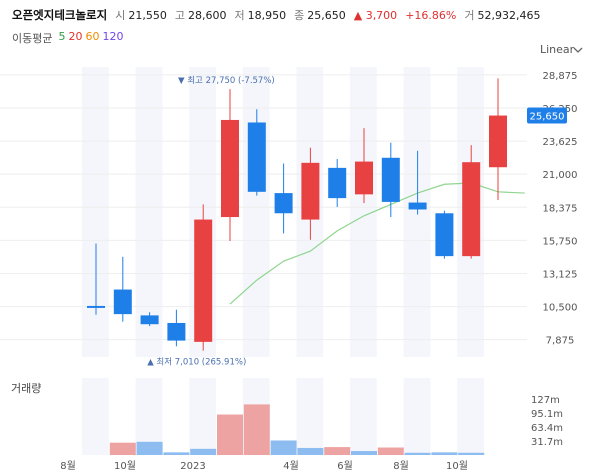 The height and width of the screenshot is (475, 600). I want to click on ma-20-label: 20, so click(75, 36).